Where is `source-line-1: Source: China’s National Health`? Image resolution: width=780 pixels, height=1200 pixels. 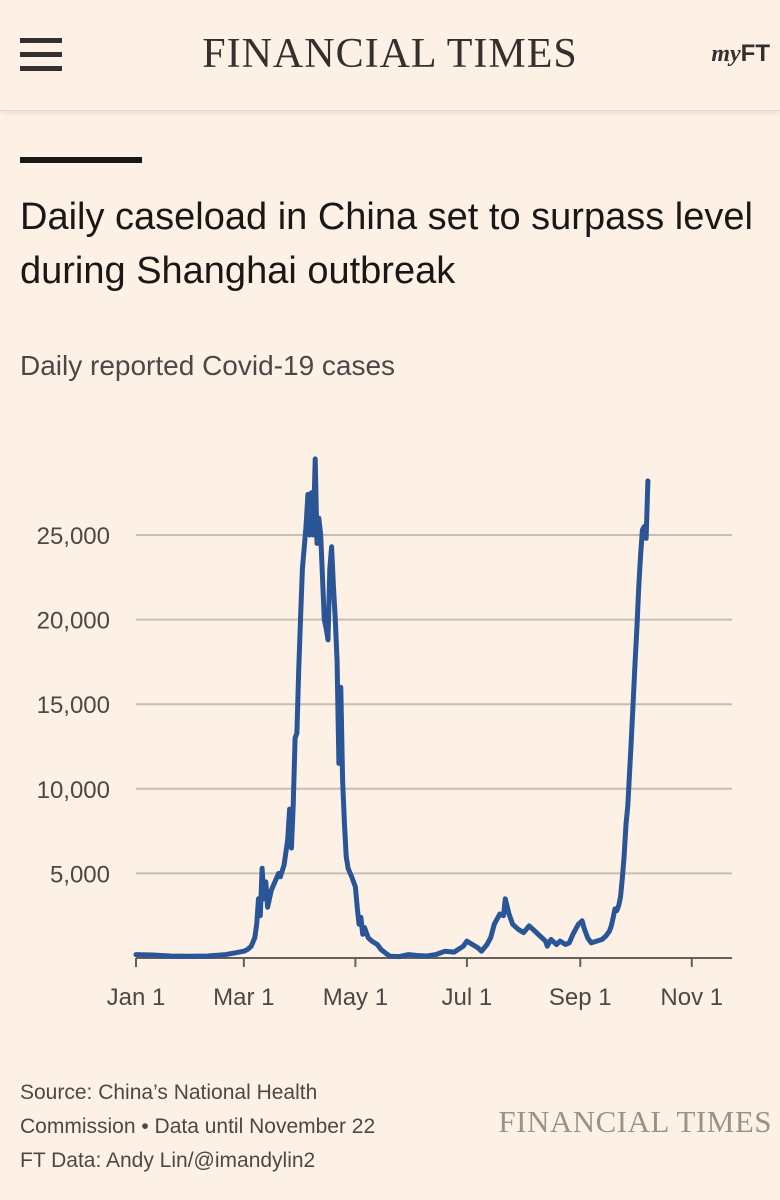
source-line-1: Source: China’s National Health is located at coordinates (169, 1092).